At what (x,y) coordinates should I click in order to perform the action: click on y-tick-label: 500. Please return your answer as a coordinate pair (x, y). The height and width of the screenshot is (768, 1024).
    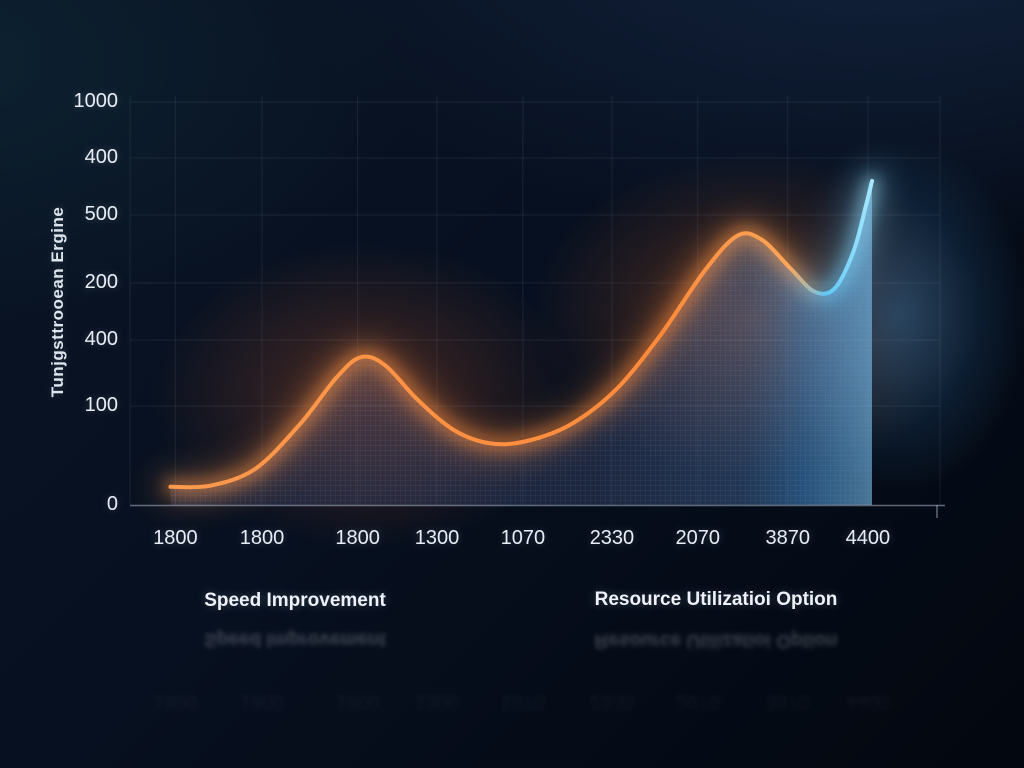
    Looking at the image, I should click on (101, 214).